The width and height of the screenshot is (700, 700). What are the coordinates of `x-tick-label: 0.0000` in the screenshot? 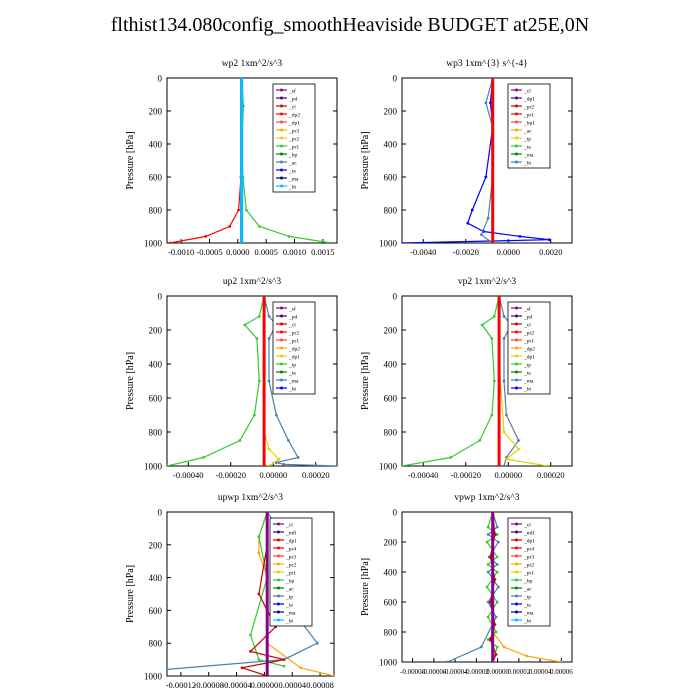 It's located at (508, 252).